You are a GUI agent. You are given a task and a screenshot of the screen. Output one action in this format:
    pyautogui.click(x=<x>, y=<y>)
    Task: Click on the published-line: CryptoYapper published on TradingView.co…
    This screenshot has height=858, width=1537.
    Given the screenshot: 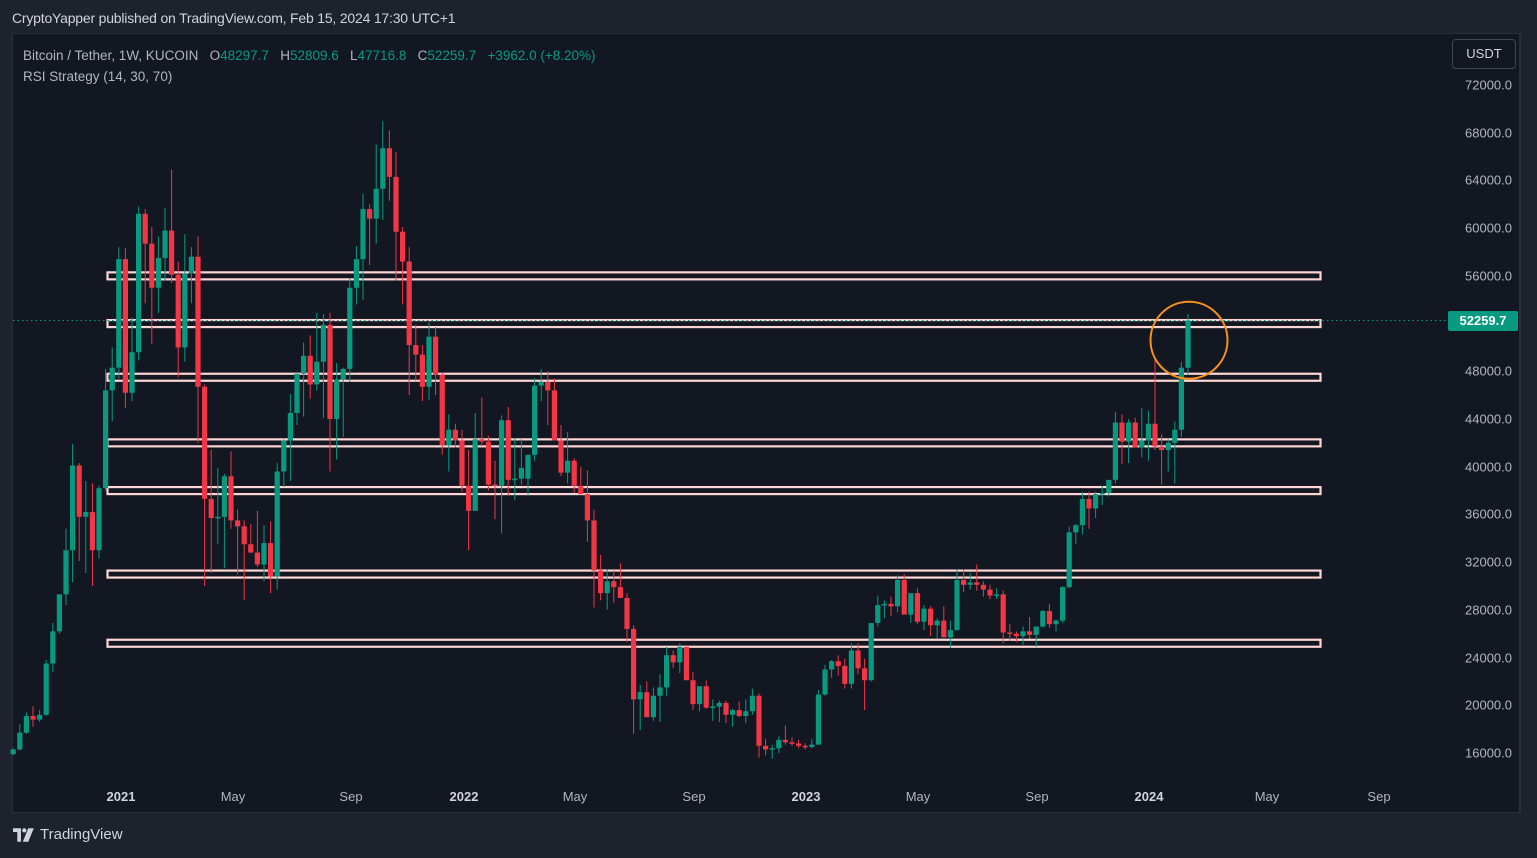 What is the action you would take?
    pyautogui.click(x=234, y=18)
    